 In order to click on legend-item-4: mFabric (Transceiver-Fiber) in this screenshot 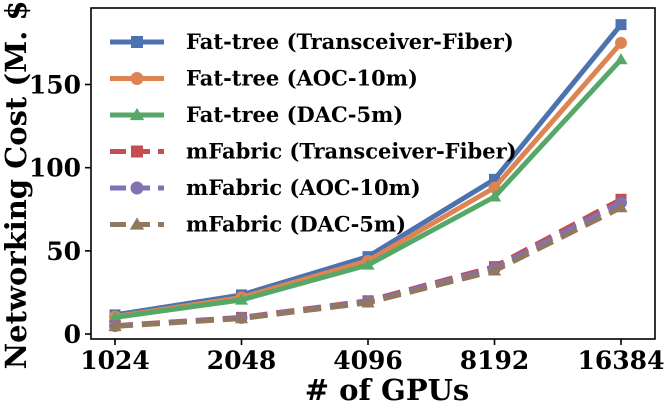, I will do `click(313, 151)`.